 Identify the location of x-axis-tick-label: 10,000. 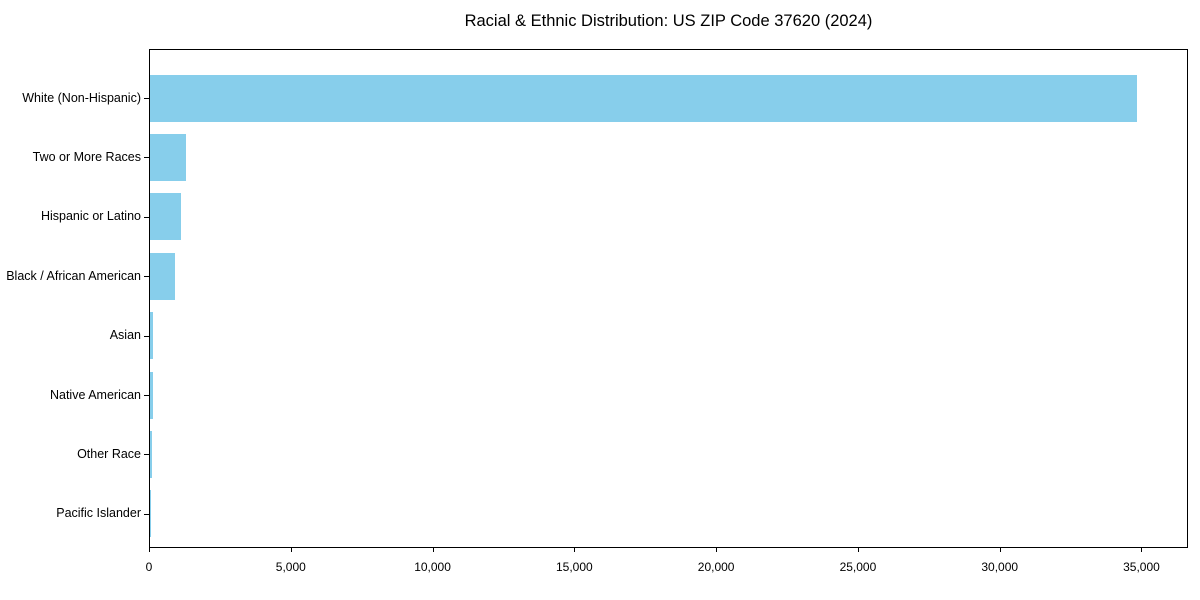
(432, 567).